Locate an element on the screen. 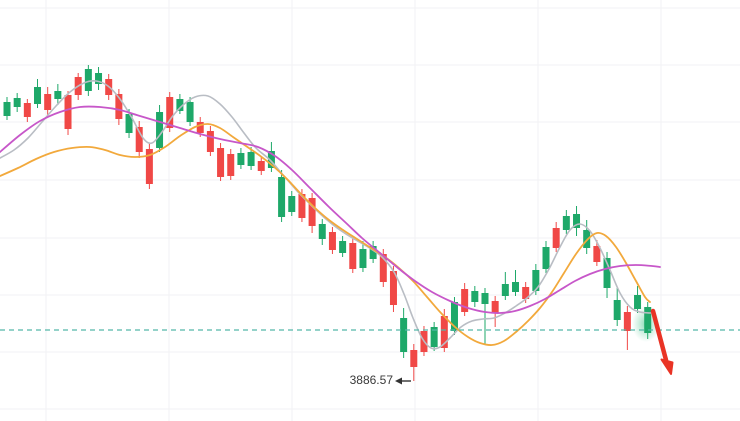 The image size is (740, 421). low-price-label: 3886.57 is located at coordinates (371, 380).